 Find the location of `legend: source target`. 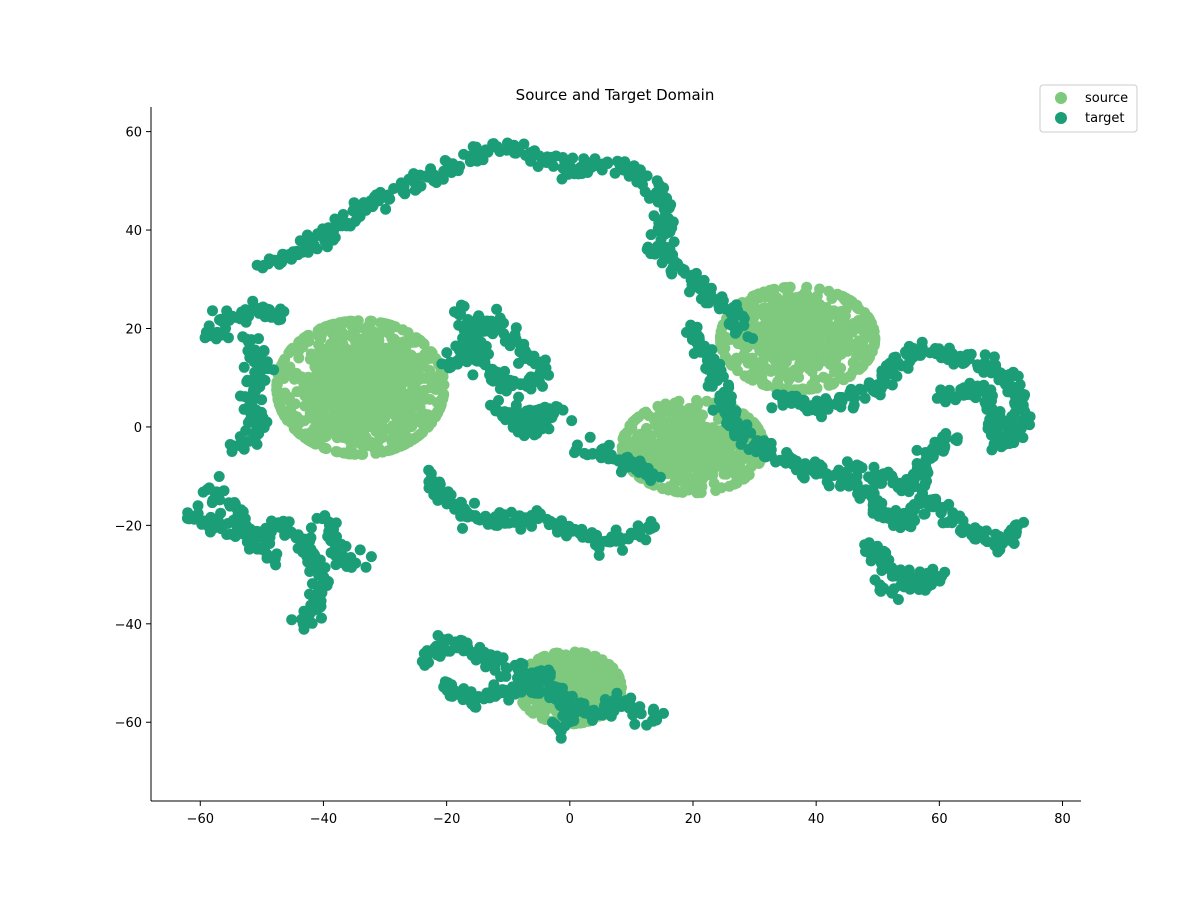

legend: source target is located at coordinates (1088, 108).